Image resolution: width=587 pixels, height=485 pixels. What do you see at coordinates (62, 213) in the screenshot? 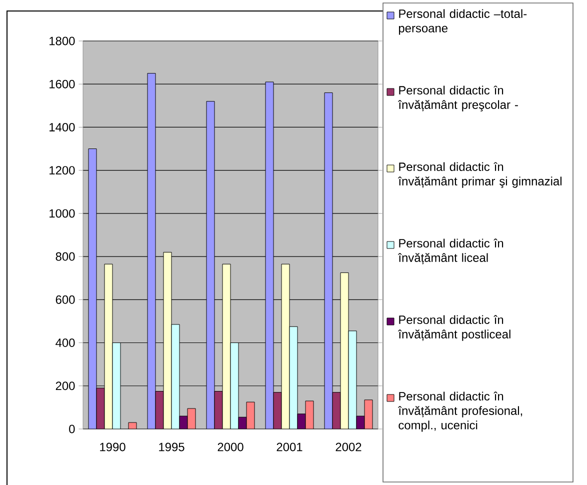
I see `y-tick-label: 1000` at bounding box center [62, 213].